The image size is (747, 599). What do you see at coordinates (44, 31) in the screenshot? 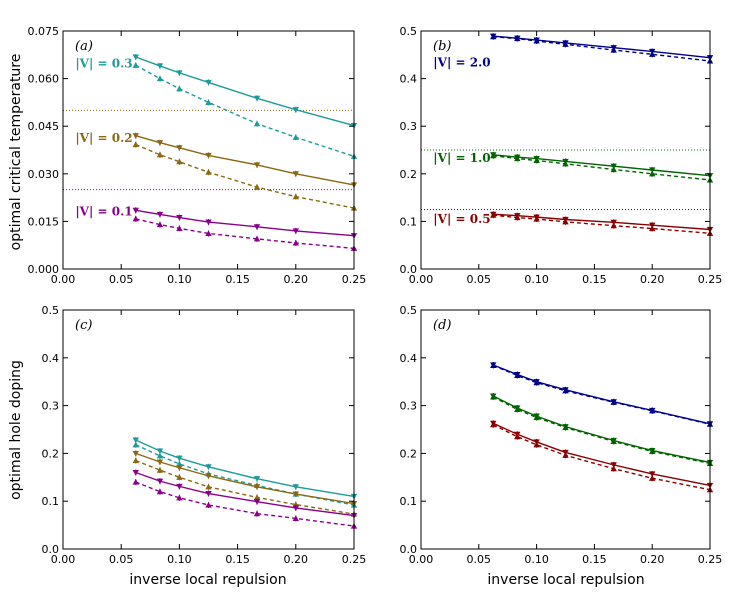
I see `y-tick-label: 0.075` at bounding box center [44, 31].